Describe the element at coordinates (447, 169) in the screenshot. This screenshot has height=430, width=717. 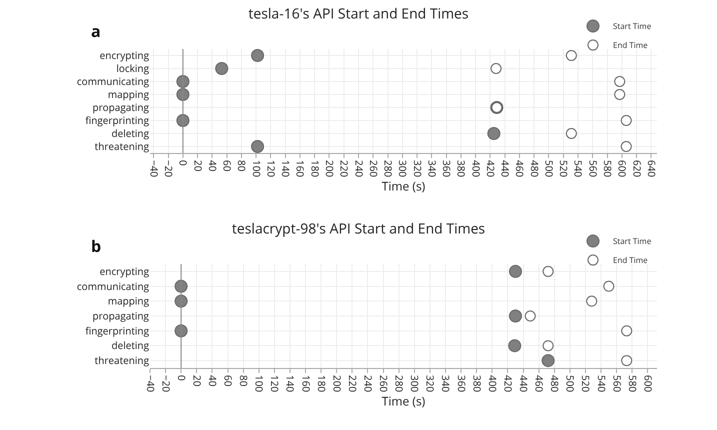
I see `x-tick-label: 360` at that location.